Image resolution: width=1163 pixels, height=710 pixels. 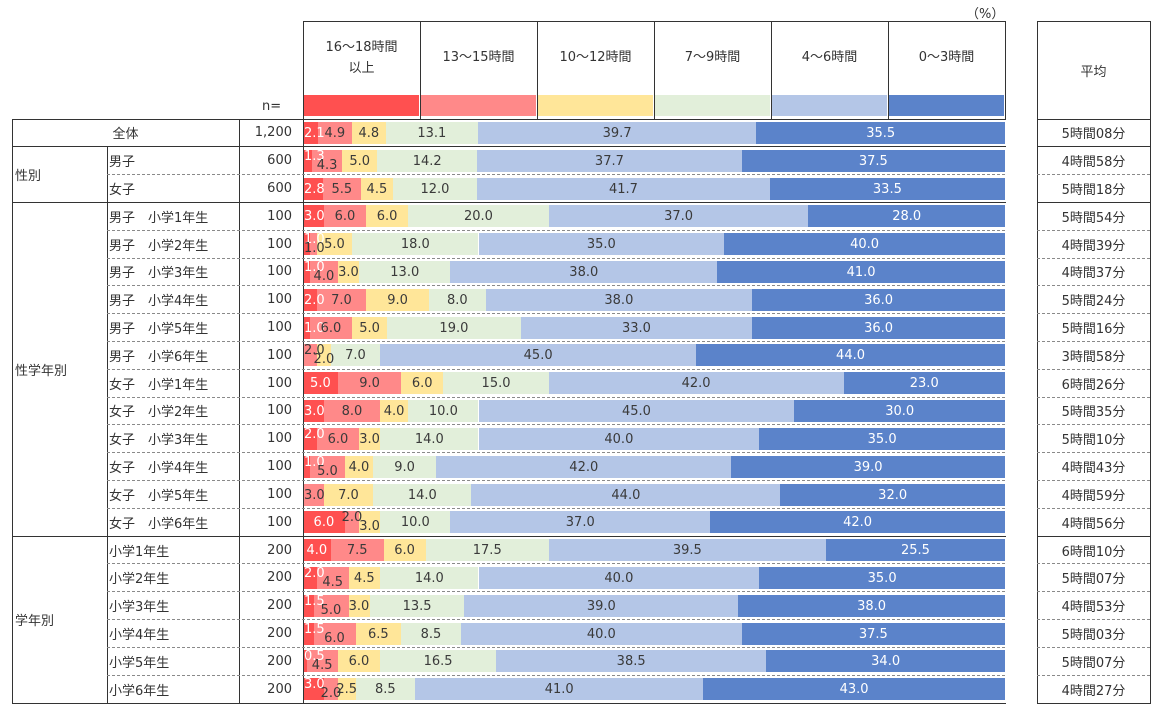 What do you see at coordinates (1093, 552) in the screenshot?
I see `average-value: 6時間10分` at bounding box center [1093, 552].